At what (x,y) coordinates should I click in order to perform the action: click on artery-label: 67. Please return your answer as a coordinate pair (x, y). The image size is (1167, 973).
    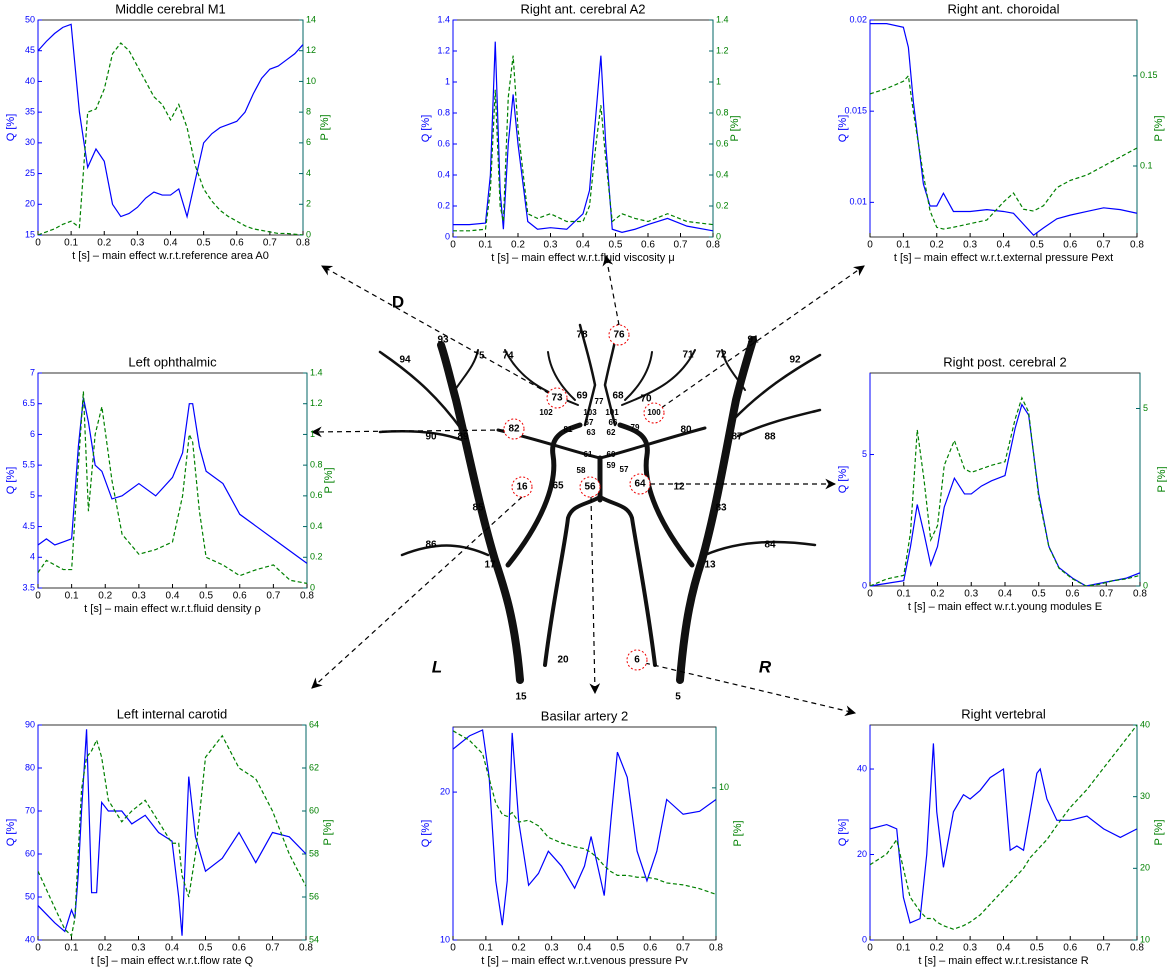
    Looking at the image, I should click on (589, 422).